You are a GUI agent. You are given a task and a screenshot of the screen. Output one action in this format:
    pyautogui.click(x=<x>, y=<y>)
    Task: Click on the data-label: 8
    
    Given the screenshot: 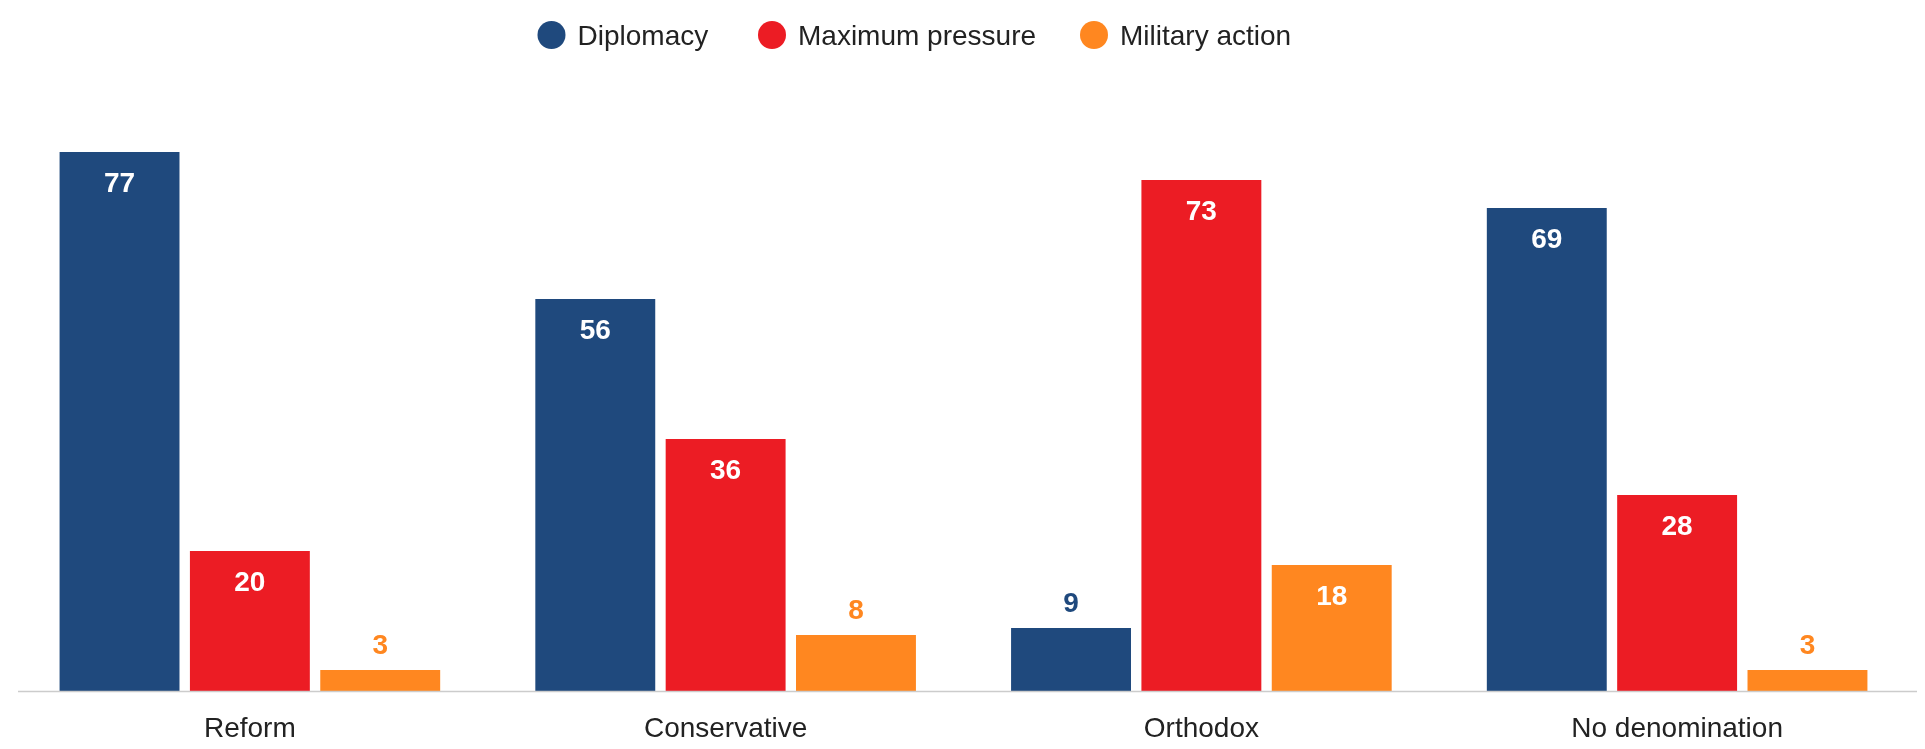 What is the action you would take?
    pyautogui.click(x=856, y=609)
    